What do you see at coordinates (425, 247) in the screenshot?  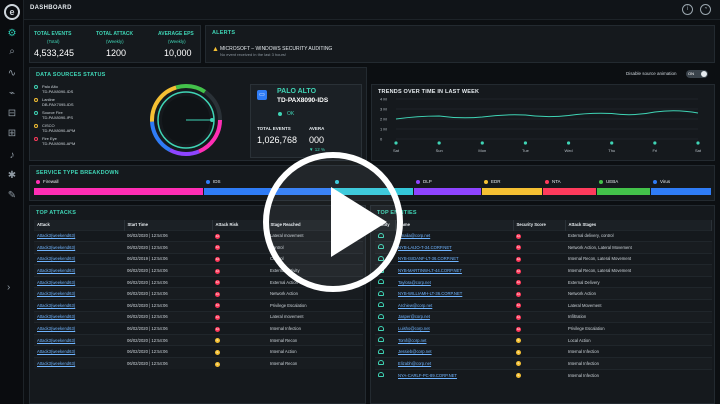 I see `entity-link: NYB-LAIJO-T-34.CORP.NET` at bounding box center [425, 247].